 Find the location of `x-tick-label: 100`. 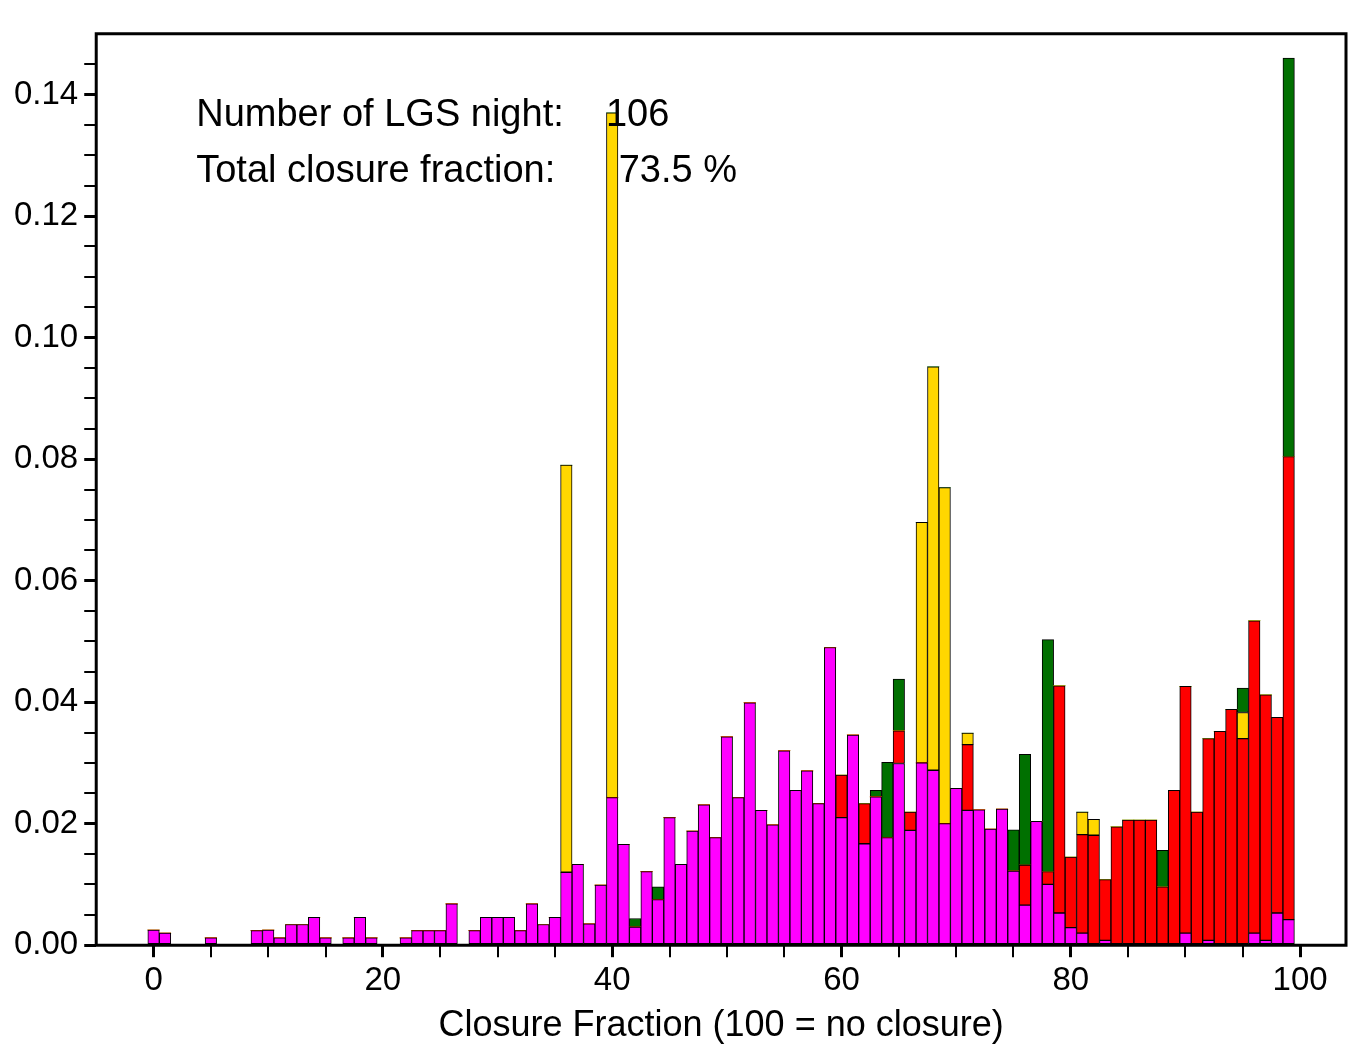

x-tick-label: 100 is located at coordinates (1300, 979).